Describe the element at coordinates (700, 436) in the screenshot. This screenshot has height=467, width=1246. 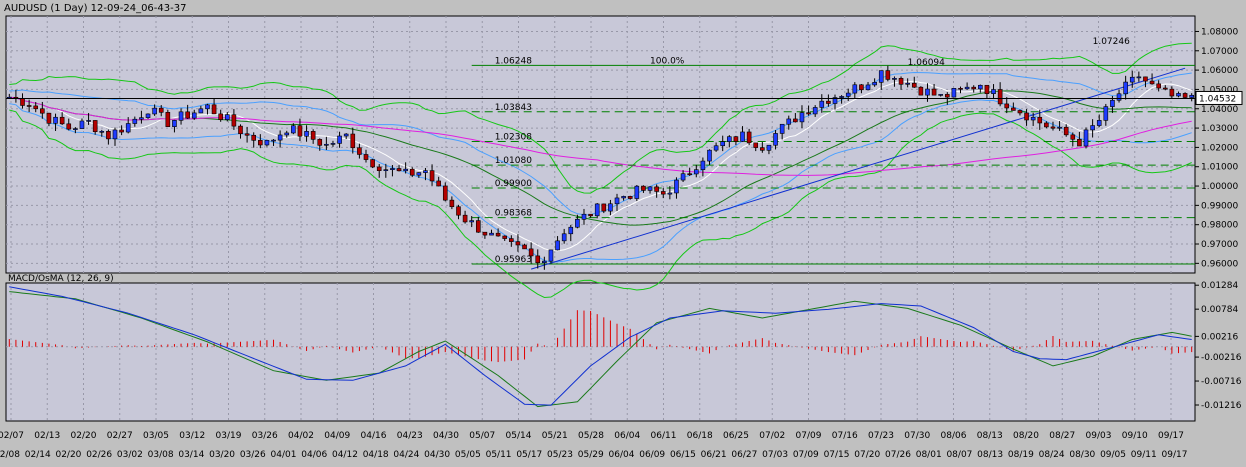
I see `x-tick-label: 06/18` at that location.